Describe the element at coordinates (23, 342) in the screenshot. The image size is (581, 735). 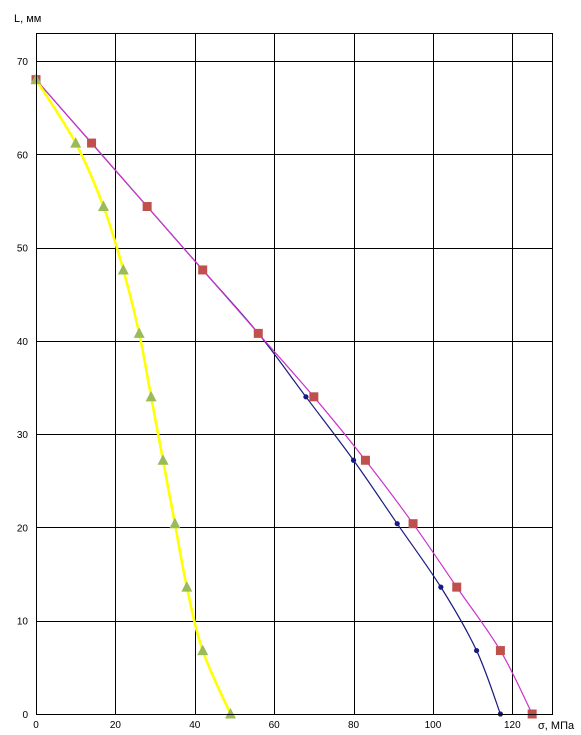
I see `y-tick-label: 40` at that location.